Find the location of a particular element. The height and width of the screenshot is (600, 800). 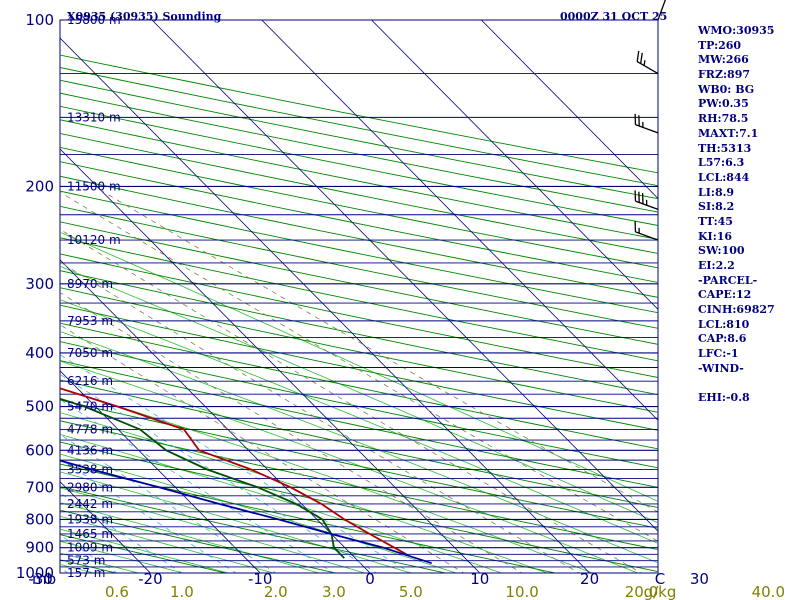

mixing-ratio-label: 1.0 is located at coordinates (182, 591).